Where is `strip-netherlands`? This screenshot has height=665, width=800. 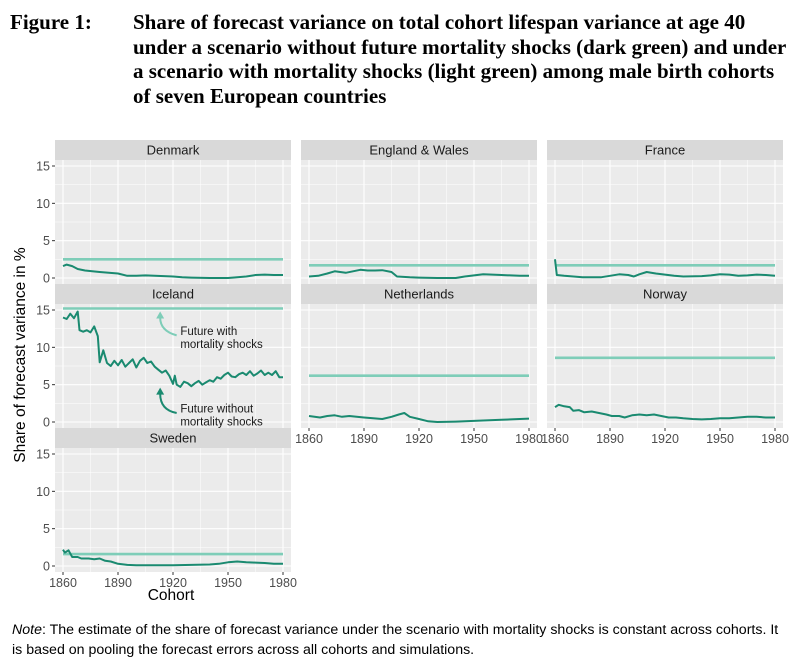 strip-netherlands is located at coordinates (419, 294).